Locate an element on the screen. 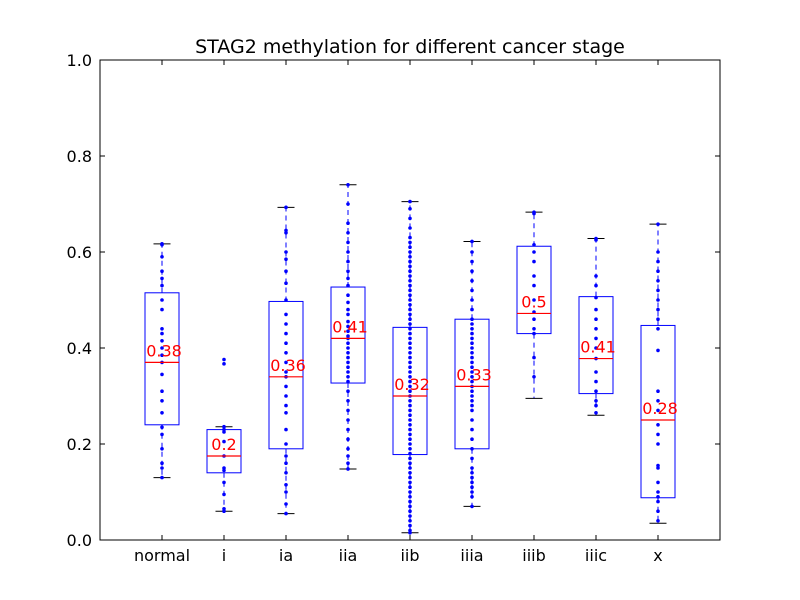 The height and width of the screenshot is (600, 800). y-tick-label: 0.4 is located at coordinates (79, 348).